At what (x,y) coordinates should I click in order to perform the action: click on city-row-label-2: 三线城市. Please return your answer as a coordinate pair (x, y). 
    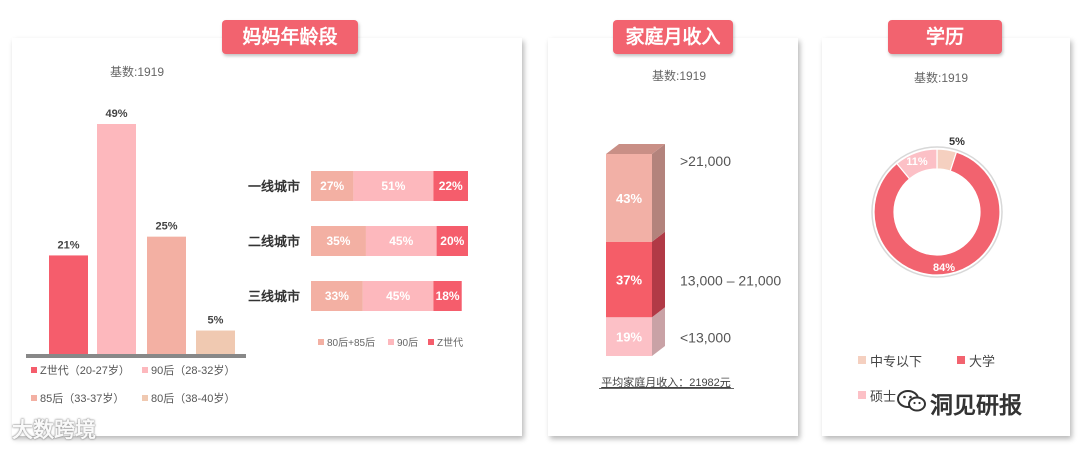
    Looking at the image, I should click on (274, 296).